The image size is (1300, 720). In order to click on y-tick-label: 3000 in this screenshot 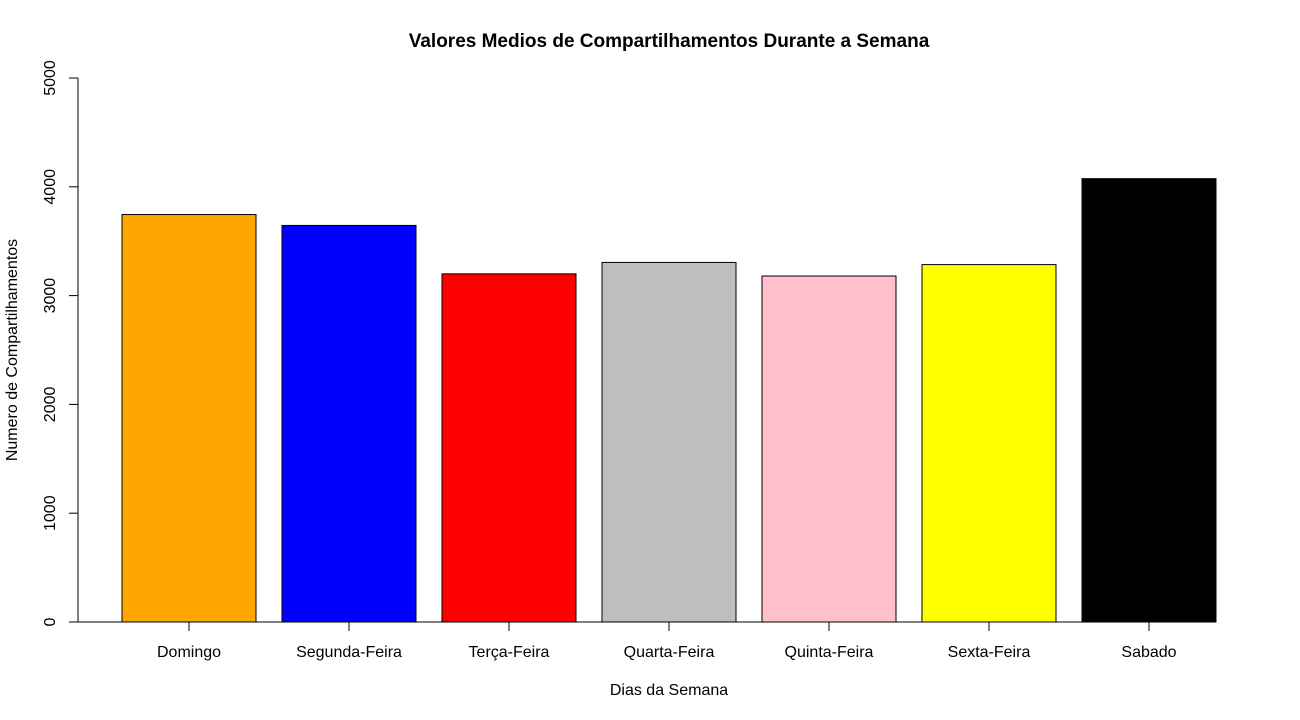, I will do `click(50, 296)`.